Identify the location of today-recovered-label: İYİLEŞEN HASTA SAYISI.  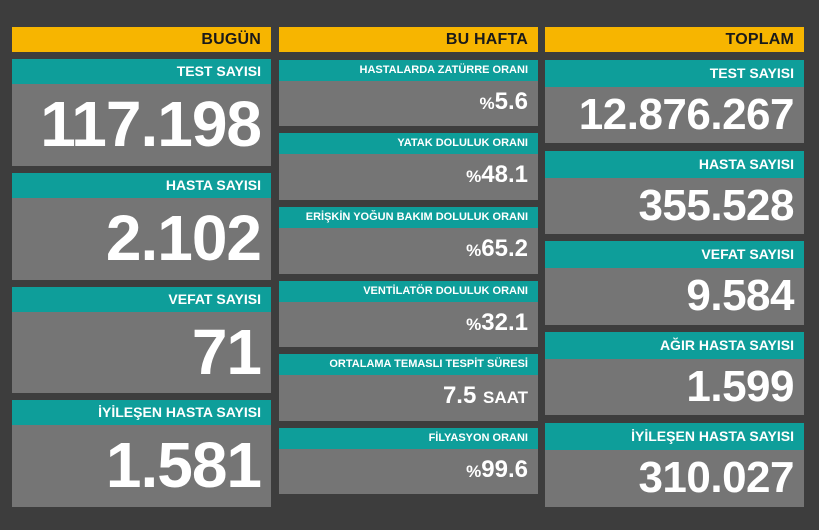
(141, 412).